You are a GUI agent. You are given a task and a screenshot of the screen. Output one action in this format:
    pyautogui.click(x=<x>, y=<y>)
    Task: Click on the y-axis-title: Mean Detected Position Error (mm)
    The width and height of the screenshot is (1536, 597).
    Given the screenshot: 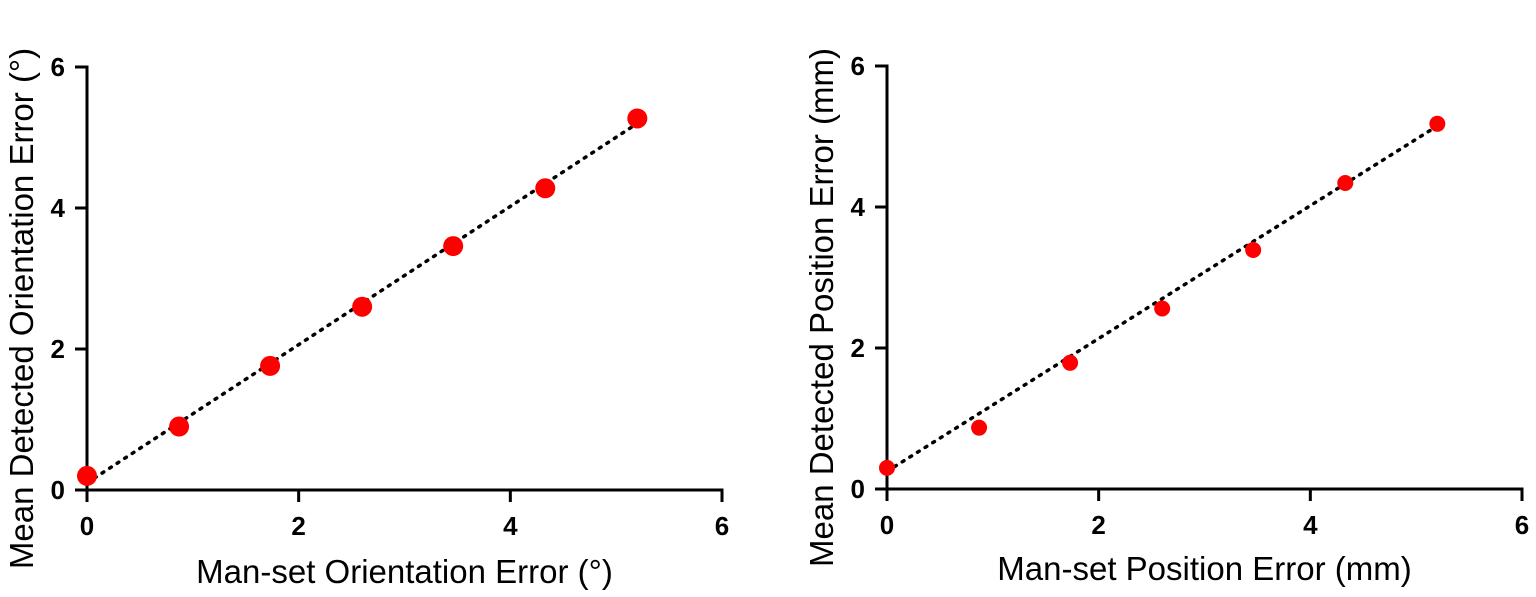 What is the action you would take?
    pyautogui.click(x=821, y=307)
    